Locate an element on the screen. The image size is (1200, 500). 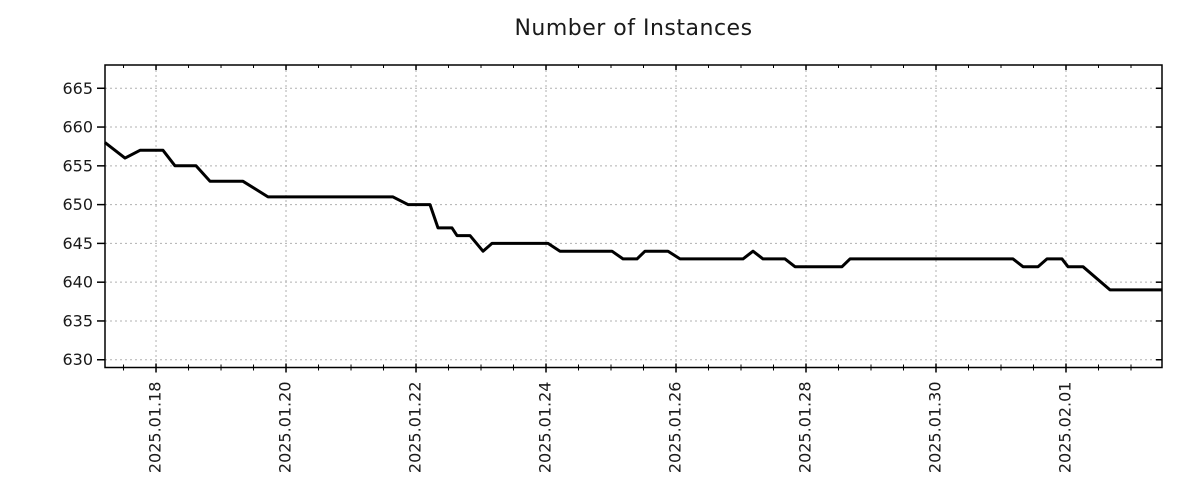
y-tick-label: 665 is located at coordinates (77, 88).